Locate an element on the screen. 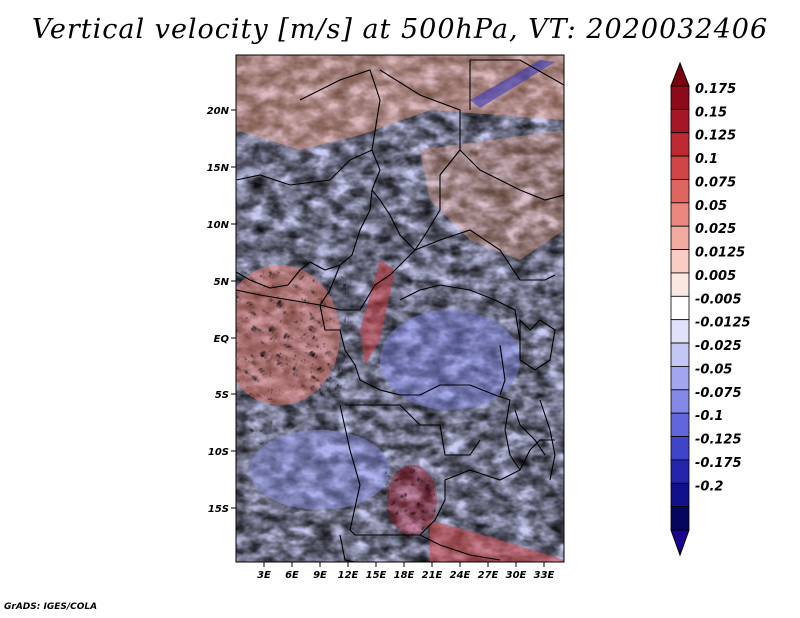 The height and width of the screenshot is (618, 800). colorbar-segments is located at coordinates (680, 308).